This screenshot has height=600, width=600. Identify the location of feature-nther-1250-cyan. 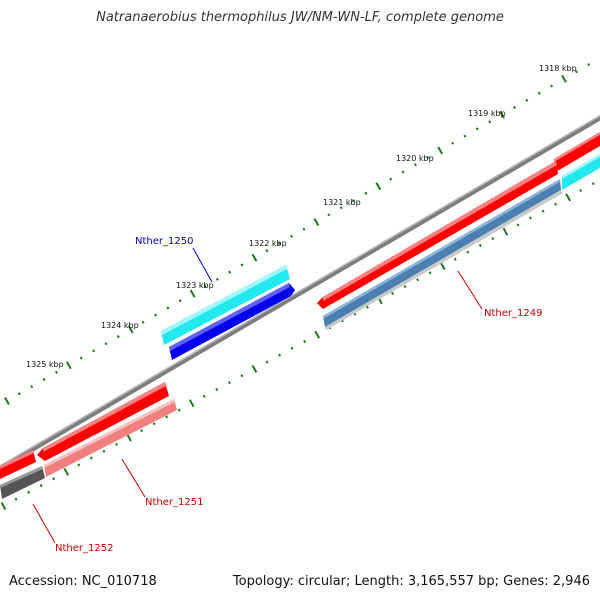
(225, 305).